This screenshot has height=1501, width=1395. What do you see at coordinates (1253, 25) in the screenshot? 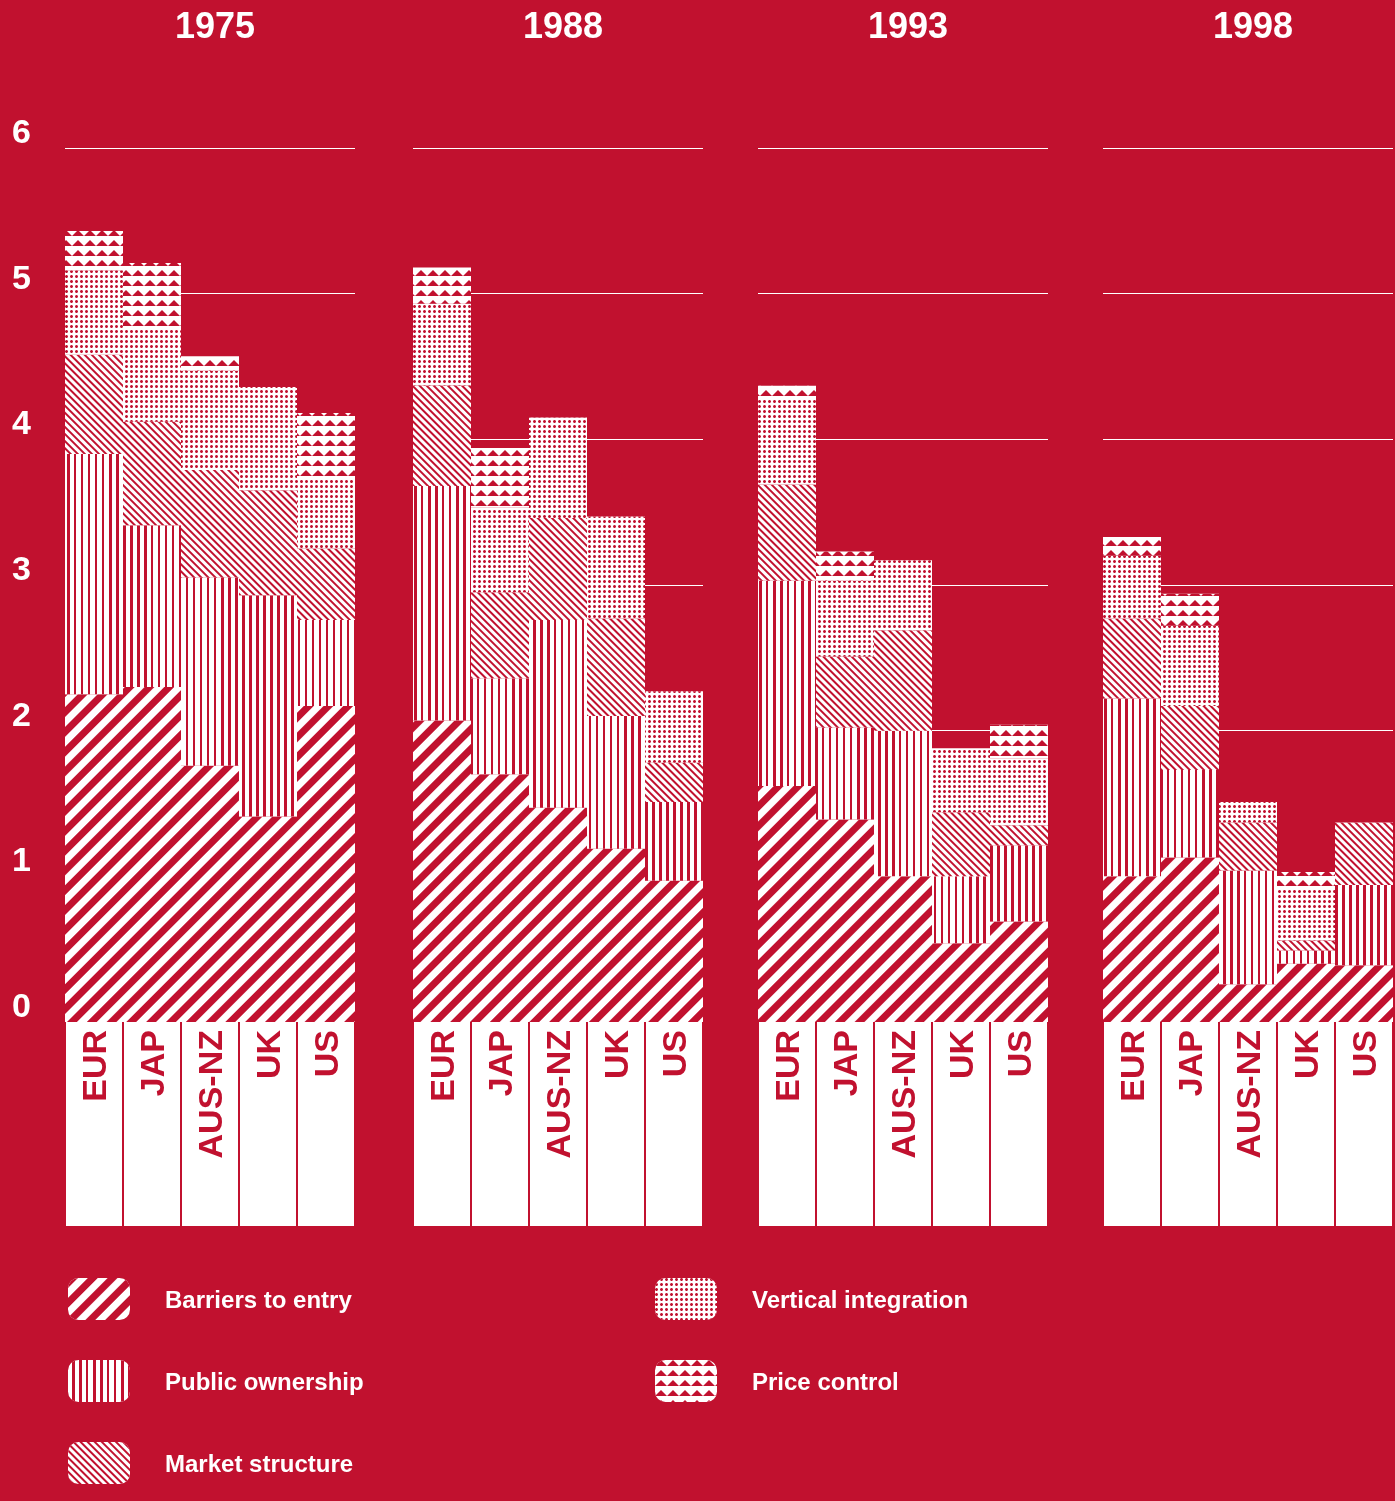
I see `chart-title: 1998` at bounding box center [1253, 25].